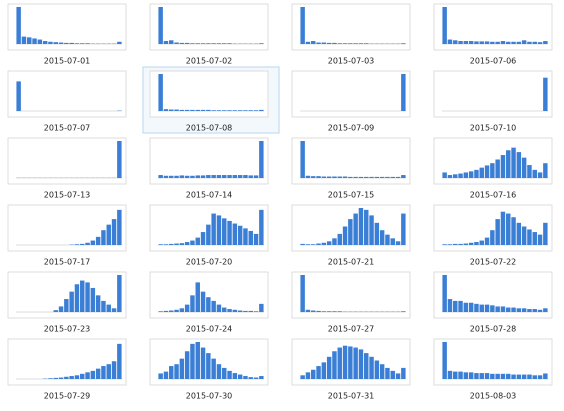  What do you see at coordinates (209, 329) in the screenshot?
I see `chart-caption: 2015-07-24` at bounding box center [209, 329].